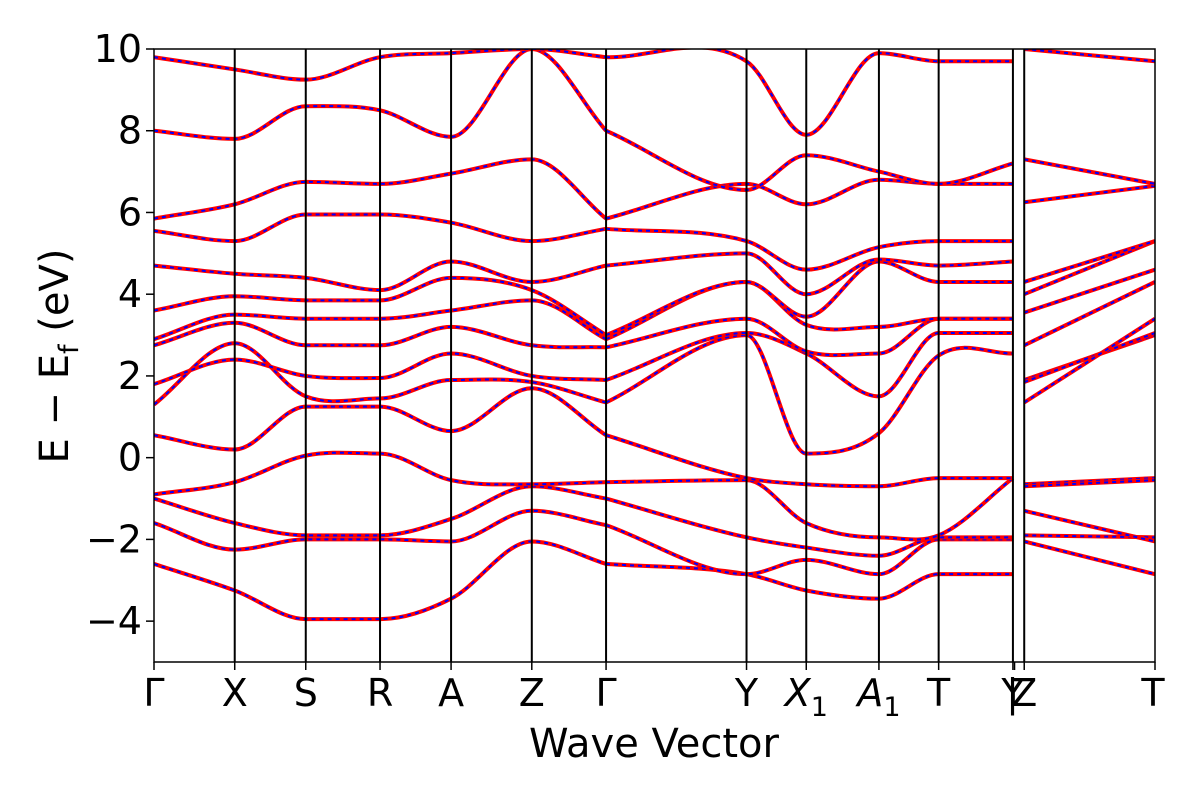  What do you see at coordinates (55, 297) in the screenshot?
I see `y-axis-label-unit: (eV)` at bounding box center [55, 297].